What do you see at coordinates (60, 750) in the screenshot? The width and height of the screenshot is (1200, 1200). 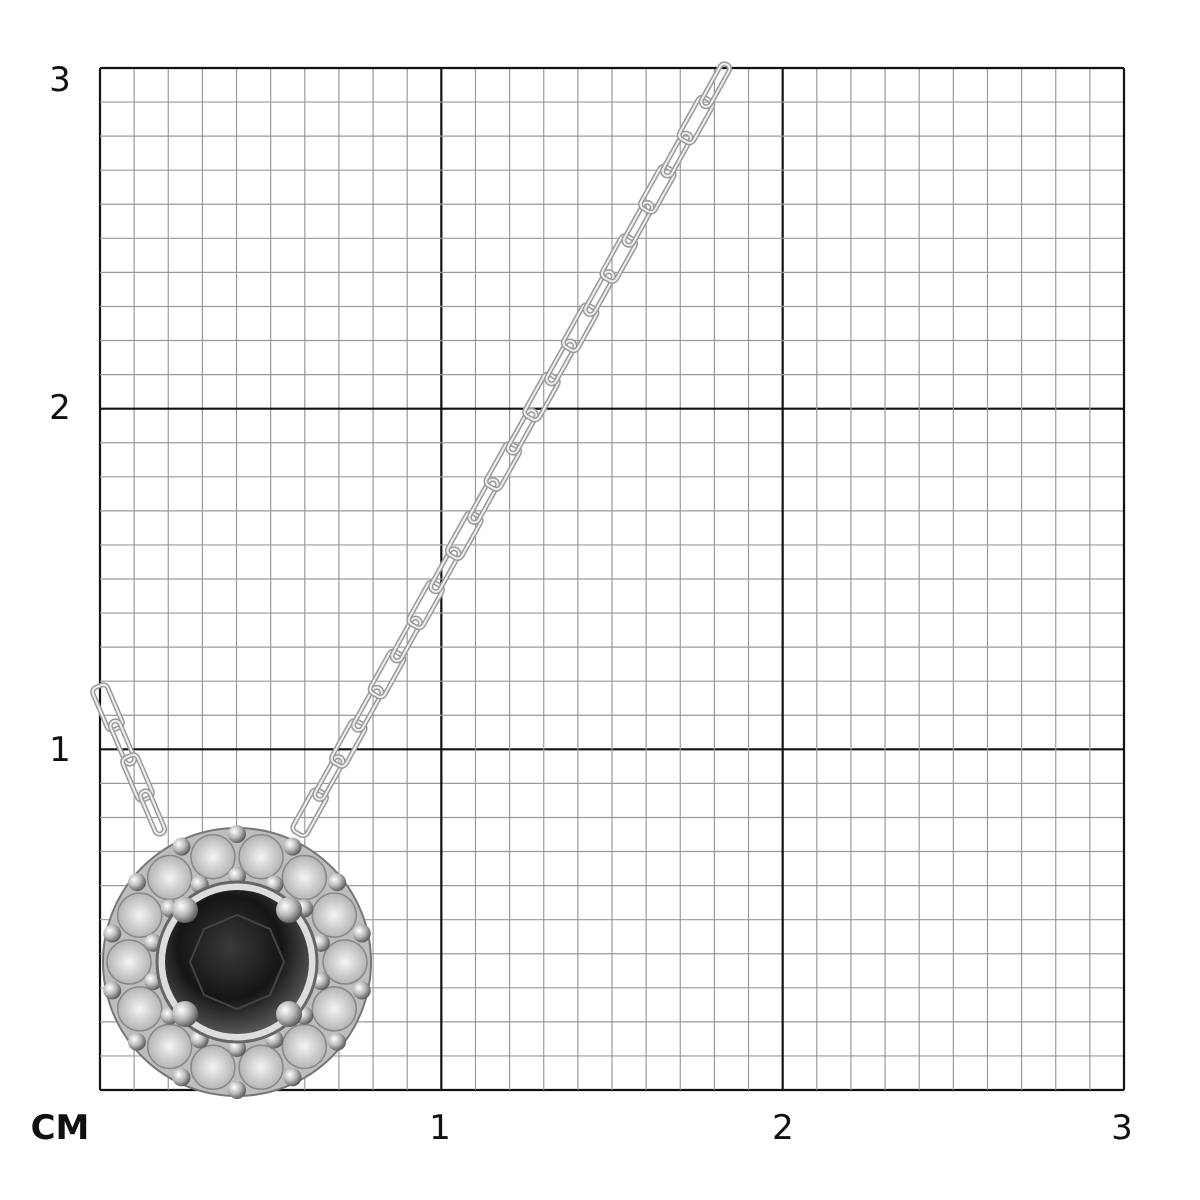 I see `y-tick-1: 1` at bounding box center [60, 750].